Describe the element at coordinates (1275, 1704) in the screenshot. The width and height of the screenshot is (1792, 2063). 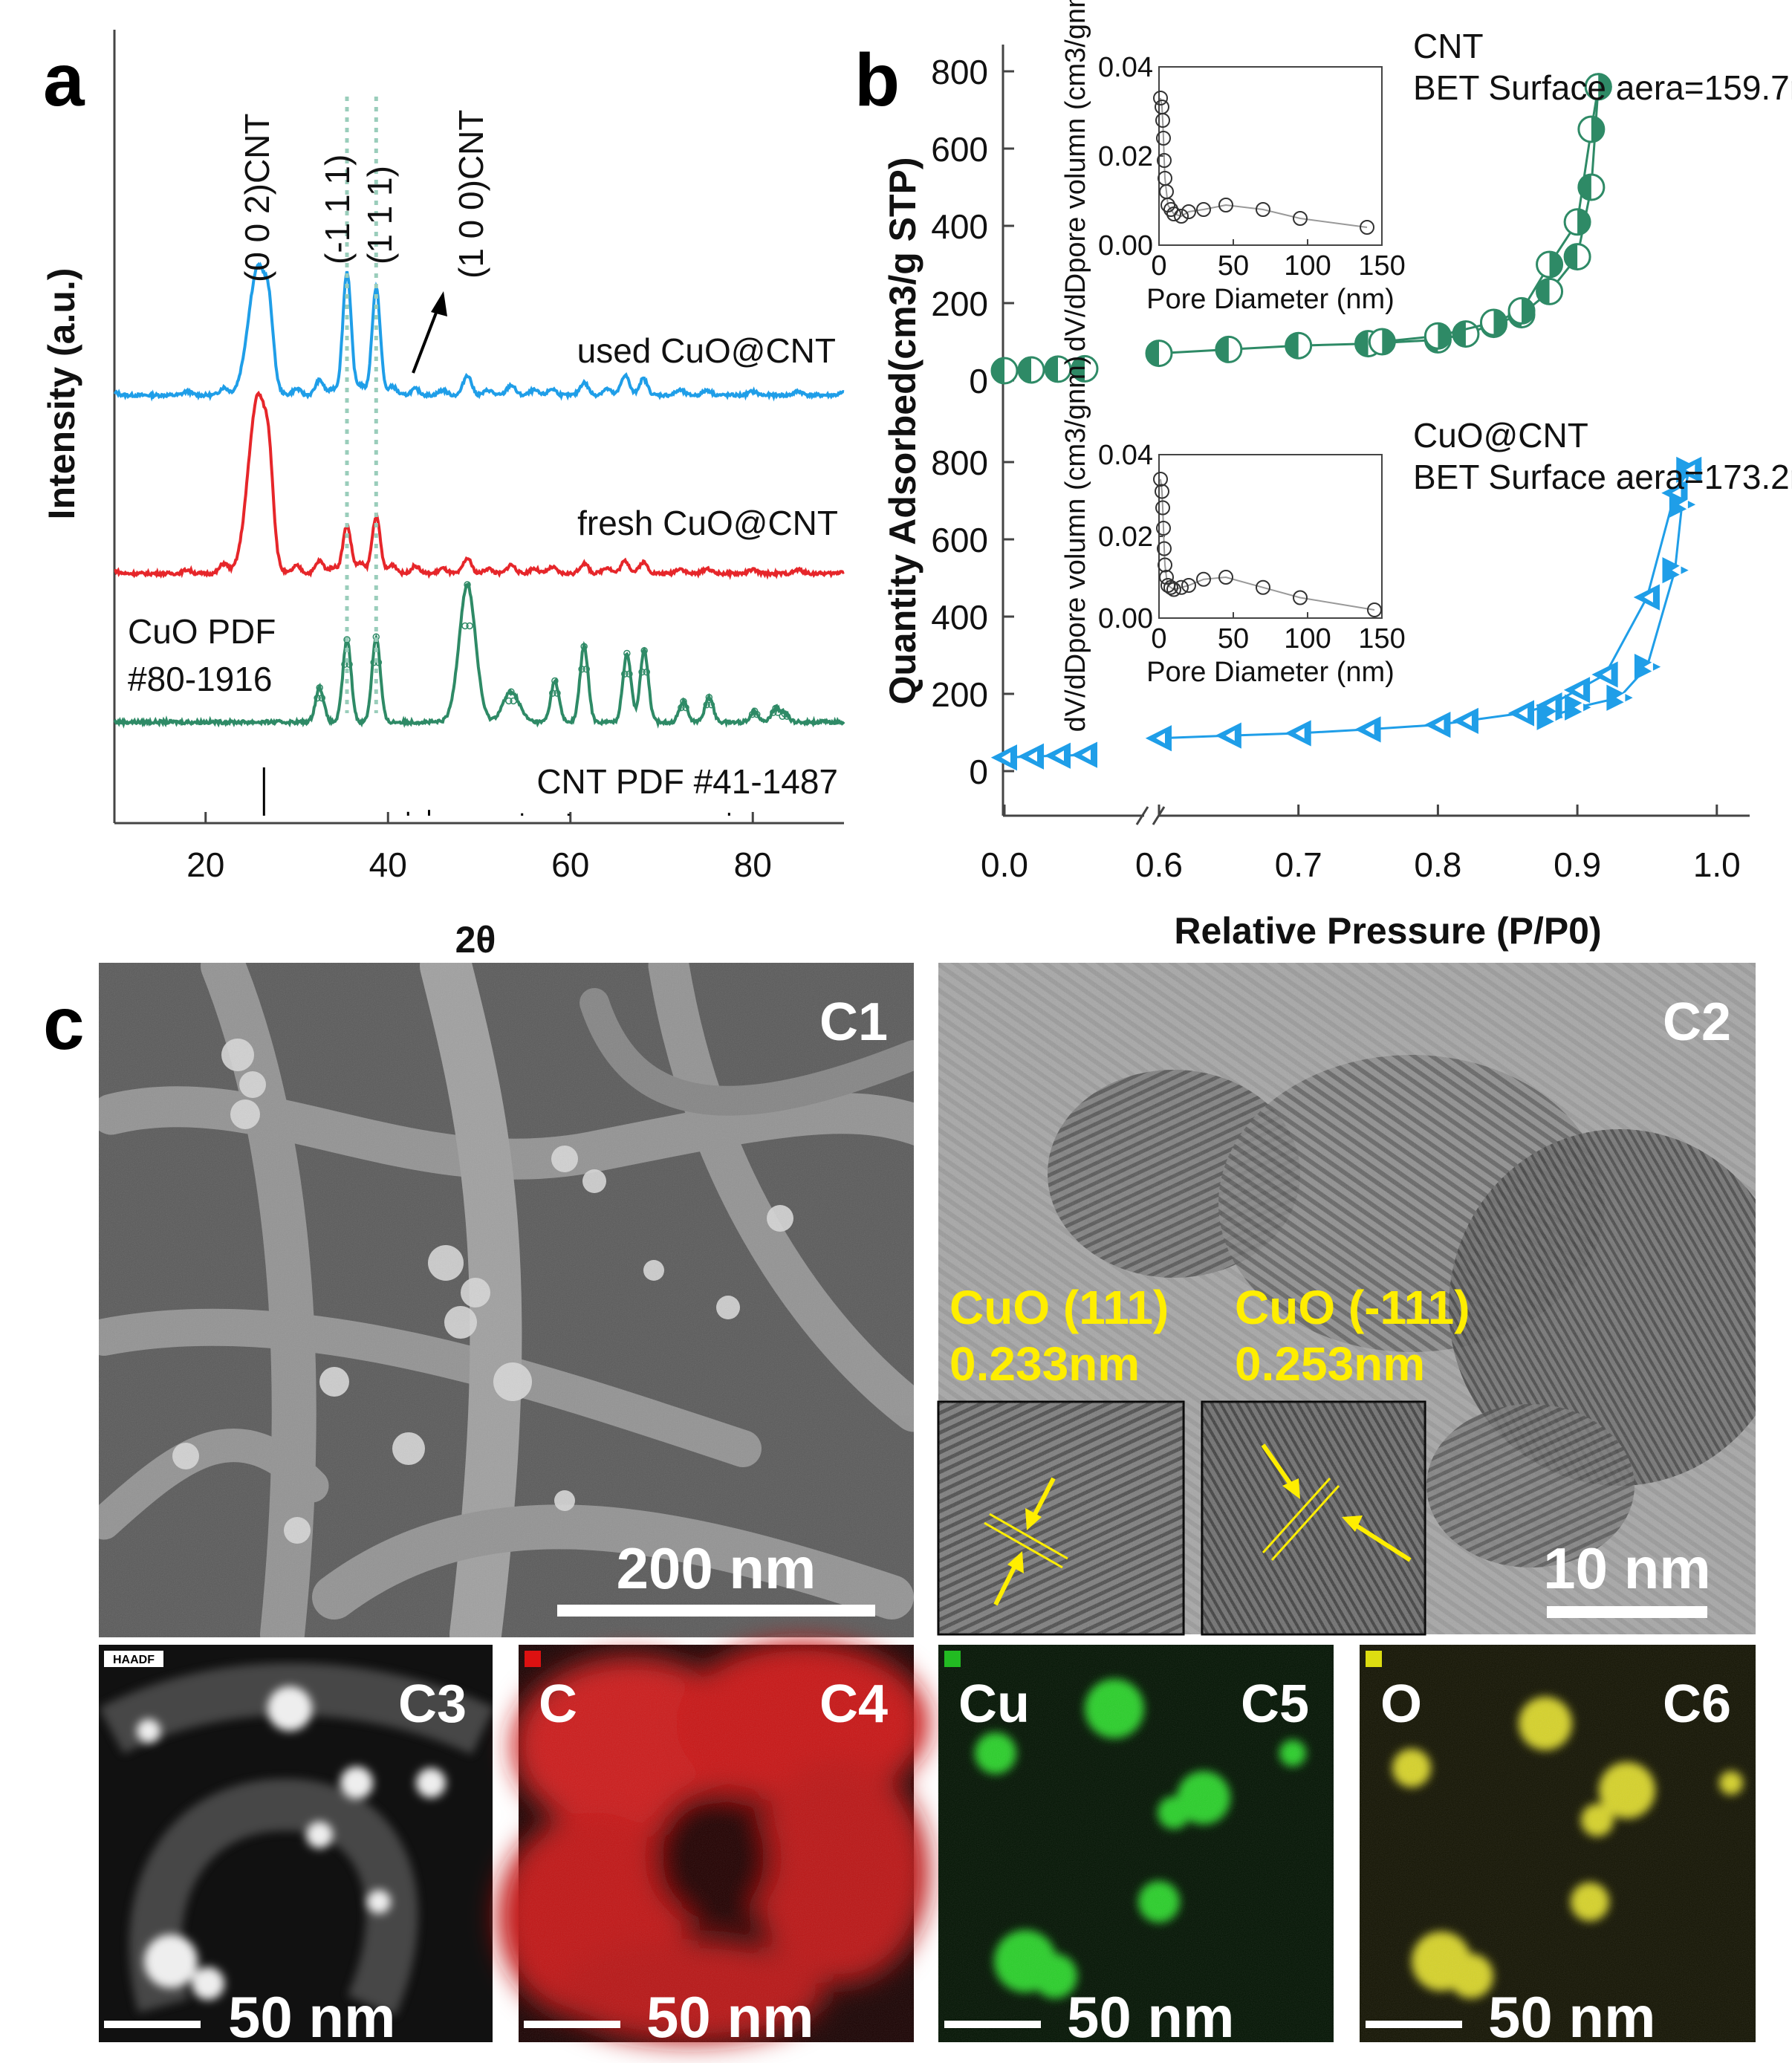
I see `c5-tag: C5` at that location.